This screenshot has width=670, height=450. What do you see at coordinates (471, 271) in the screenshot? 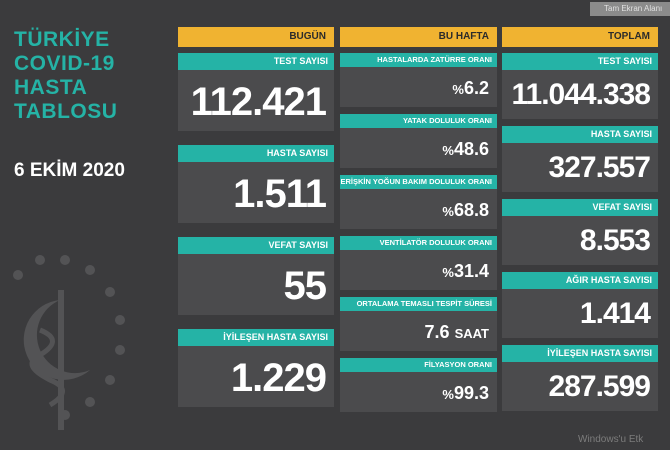
I see `percent-value: 31.4` at bounding box center [471, 271].